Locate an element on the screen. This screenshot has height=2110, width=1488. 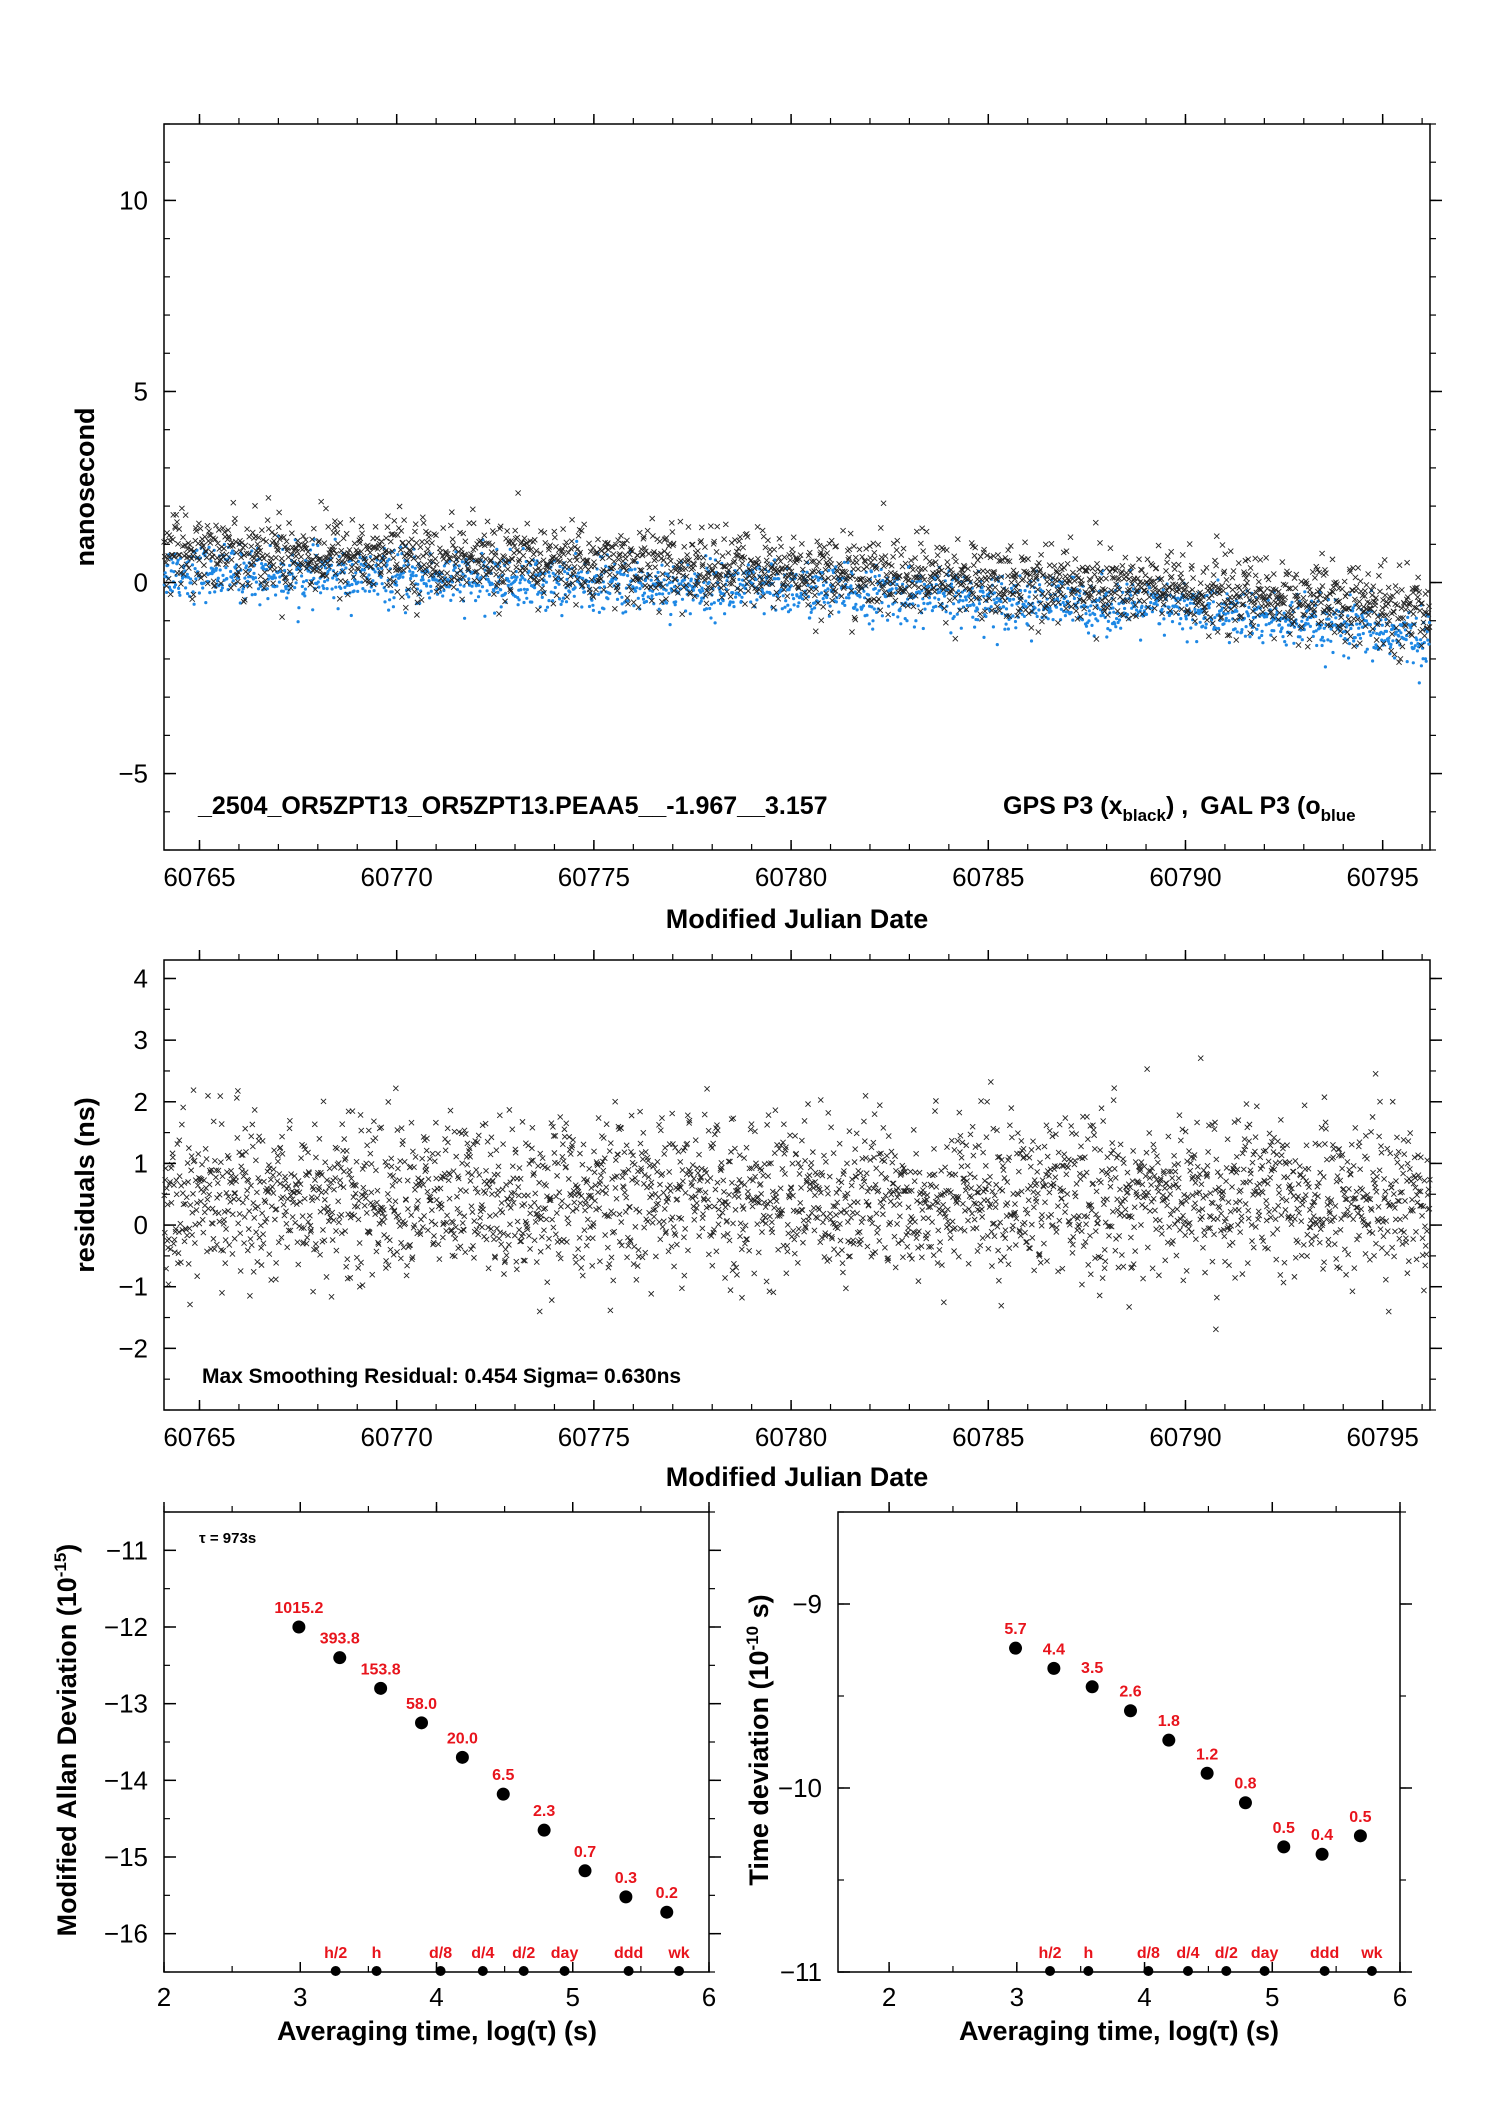
legend-gal-sub: blue is located at coordinates (1338, 815).